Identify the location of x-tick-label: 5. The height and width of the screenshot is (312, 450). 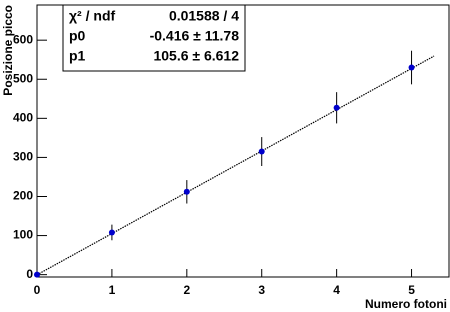
(411, 290).